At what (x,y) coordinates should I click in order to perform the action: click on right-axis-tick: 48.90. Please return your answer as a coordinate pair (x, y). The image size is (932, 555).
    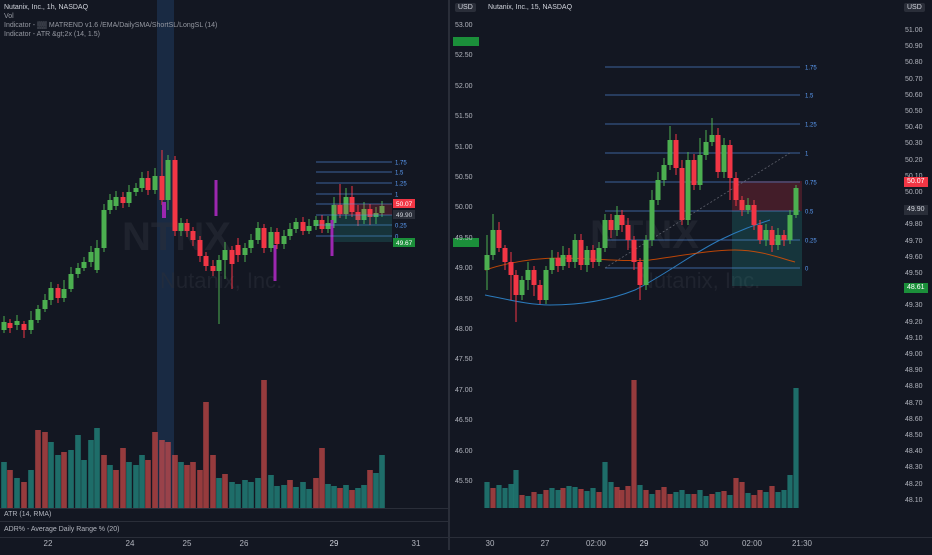
    Looking at the image, I should click on (914, 371).